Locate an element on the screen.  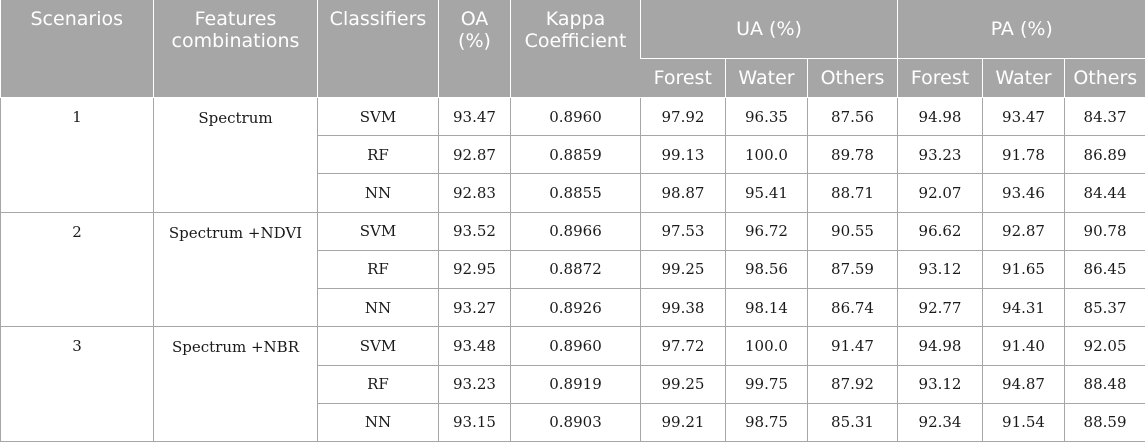
header-features: Features combinations is located at coordinates (235, 49).